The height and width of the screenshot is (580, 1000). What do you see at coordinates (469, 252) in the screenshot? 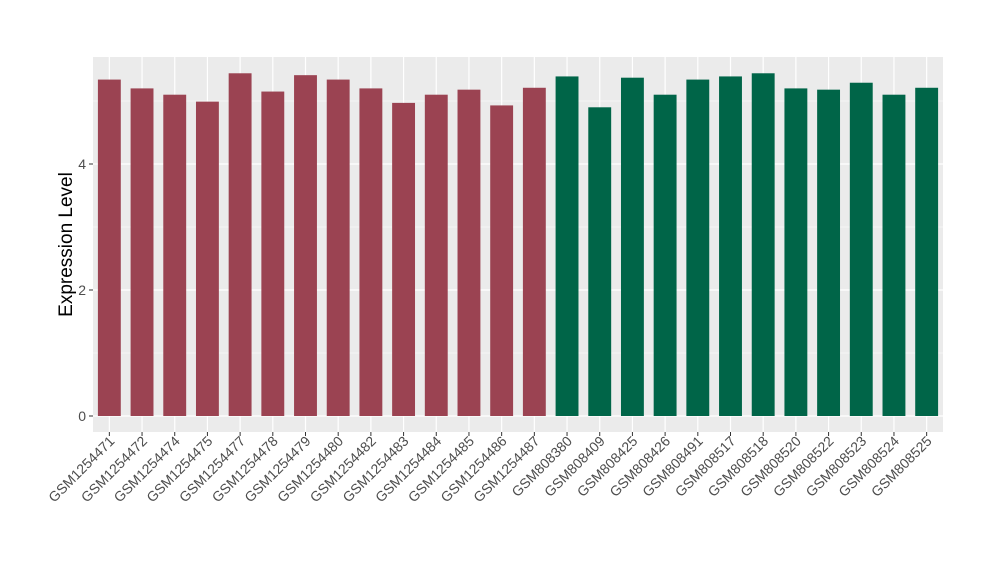
I see `bar-GSM1254485` at bounding box center [469, 252].